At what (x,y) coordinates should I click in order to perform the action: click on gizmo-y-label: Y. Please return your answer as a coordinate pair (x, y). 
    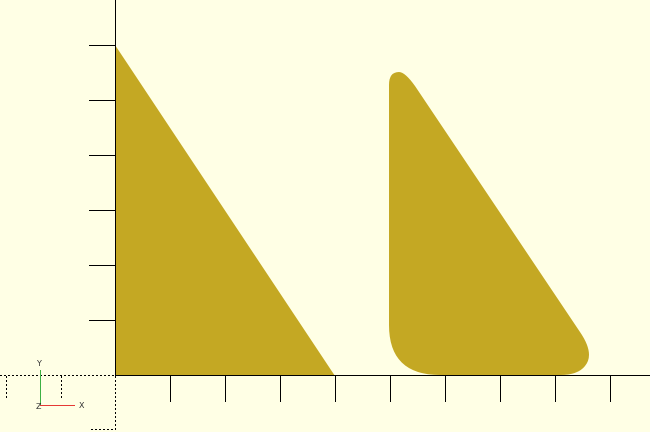
    Looking at the image, I should click on (39, 363).